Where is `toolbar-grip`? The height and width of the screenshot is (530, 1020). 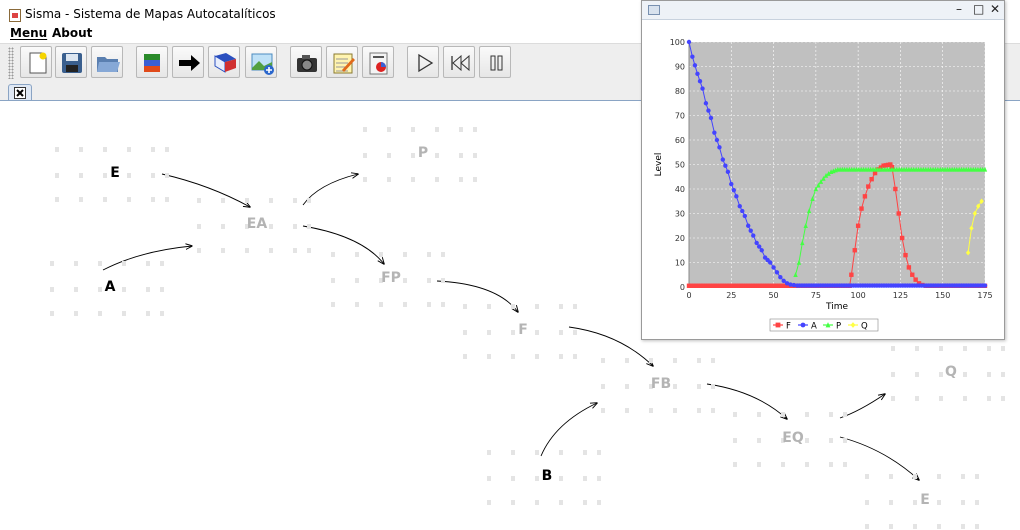 toolbar-grip is located at coordinates (11, 63).